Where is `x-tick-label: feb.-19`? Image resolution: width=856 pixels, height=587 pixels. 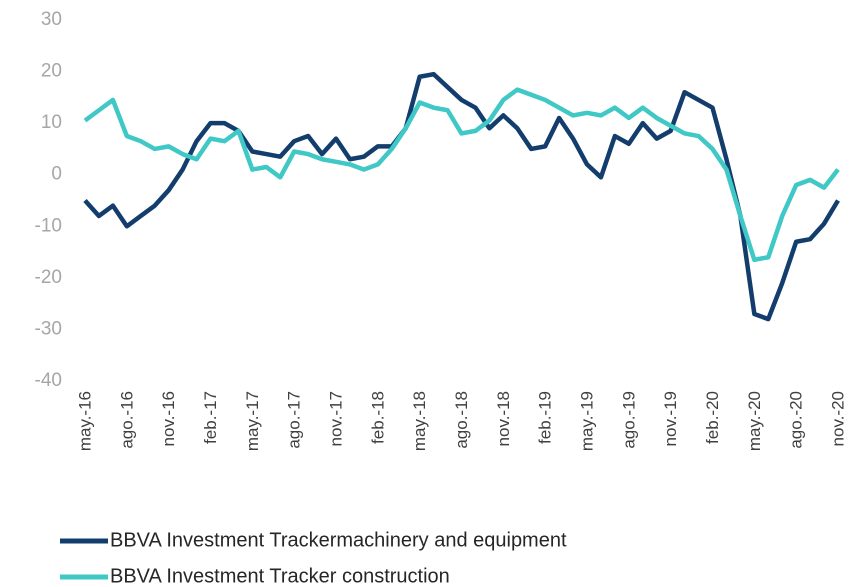
x-tick-label: feb.-19 is located at coordinates (545, 417).